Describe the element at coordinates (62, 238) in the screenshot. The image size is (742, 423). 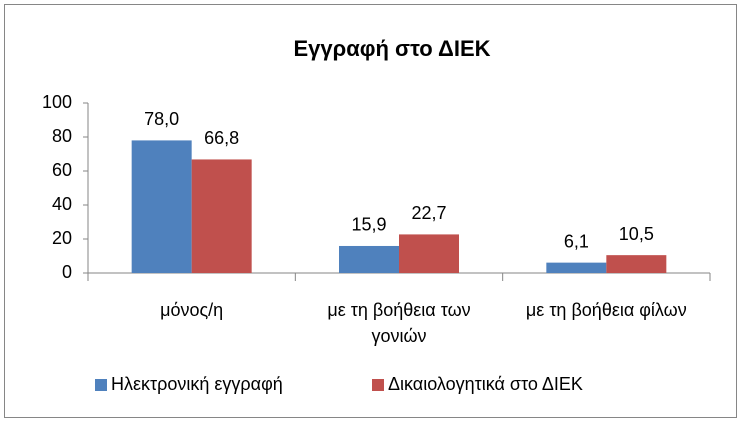
I see `y-tick-label: 20` at that location.